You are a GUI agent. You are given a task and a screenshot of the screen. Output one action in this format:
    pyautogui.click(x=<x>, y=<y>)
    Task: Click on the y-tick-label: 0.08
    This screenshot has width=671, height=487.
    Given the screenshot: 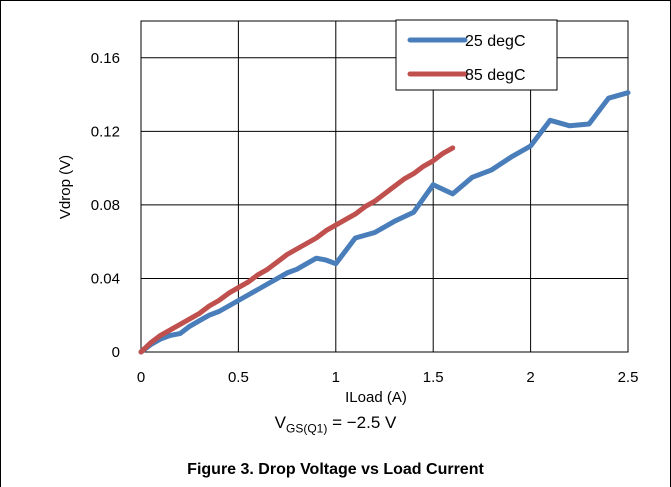 What is the action you would take?
    pyautogui.click(x=105, y=205)
    